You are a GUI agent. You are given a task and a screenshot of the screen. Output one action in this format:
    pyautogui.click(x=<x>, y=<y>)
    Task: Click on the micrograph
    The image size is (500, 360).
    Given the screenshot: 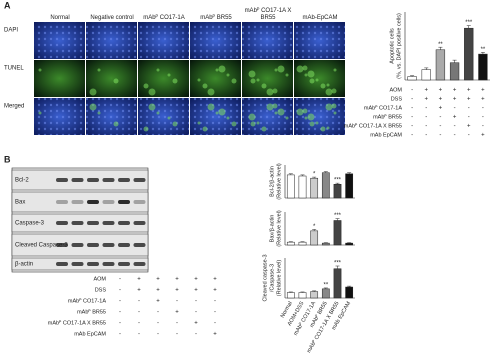 What is the action you would take?
    pyautogui.click(x=163, y=78)
    